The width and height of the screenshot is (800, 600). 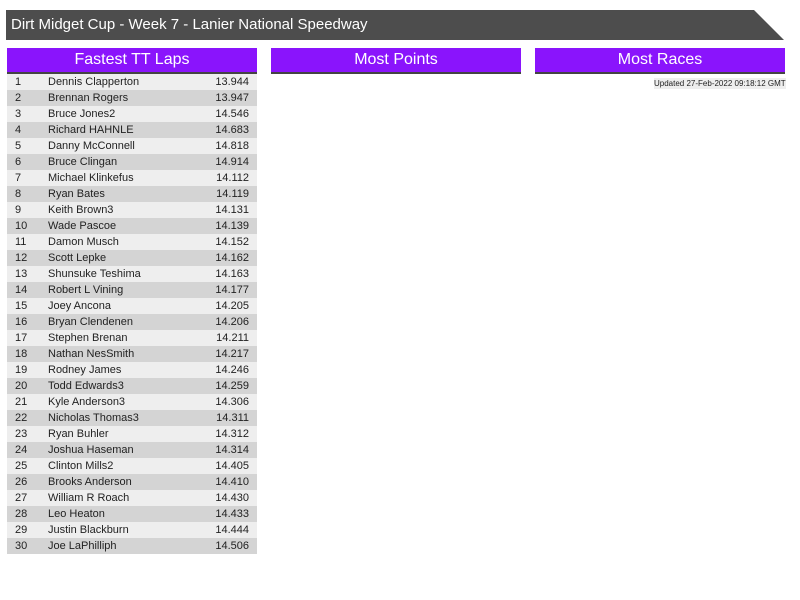 I want to click on lap-time: 14.211, so click(x=232, y=338).